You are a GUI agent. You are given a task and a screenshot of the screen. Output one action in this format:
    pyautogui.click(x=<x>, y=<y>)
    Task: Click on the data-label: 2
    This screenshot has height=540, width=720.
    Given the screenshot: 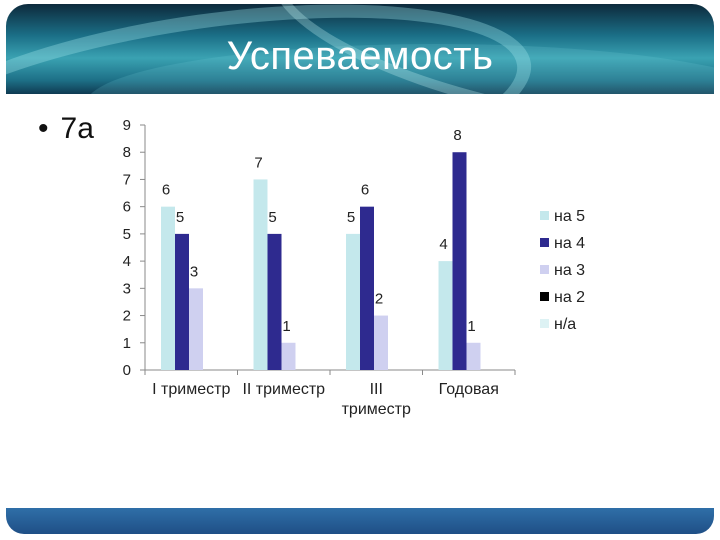 What is the action you would take?
    pyautogui.click(x=379, y=299)
    